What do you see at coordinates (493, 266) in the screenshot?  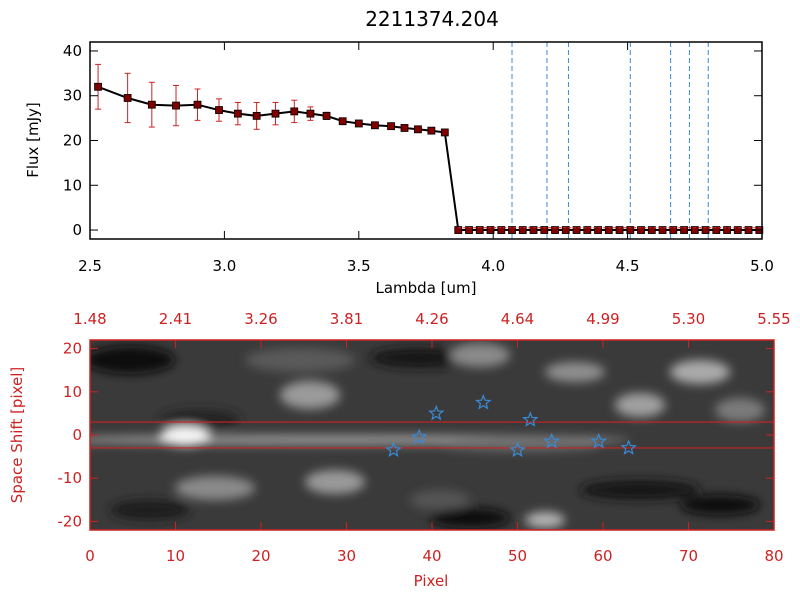 I see `top-x-tick-label-3: 4.0` at bounding box center [493, 266].